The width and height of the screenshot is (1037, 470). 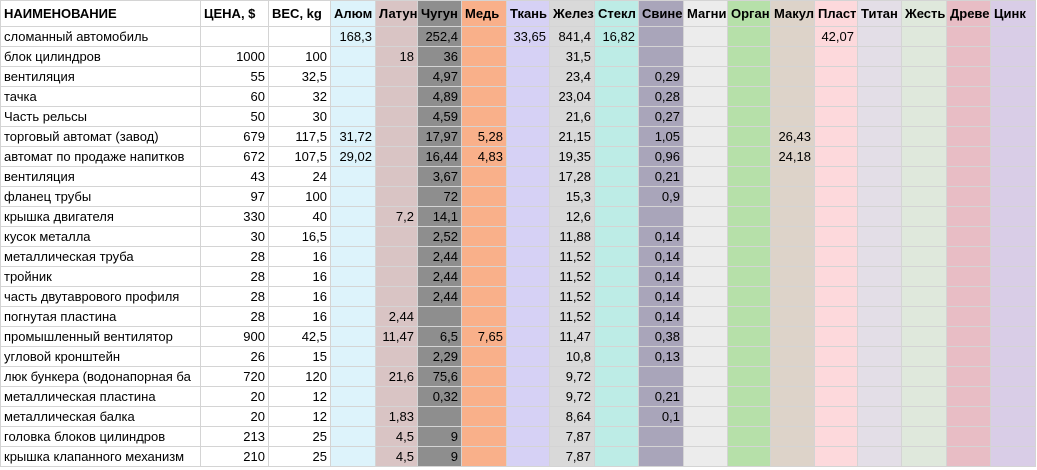 What do you see at coordinates (661, 13) in the screenshot?
I see `column-header: Свине` at bounding box center [661, 13].